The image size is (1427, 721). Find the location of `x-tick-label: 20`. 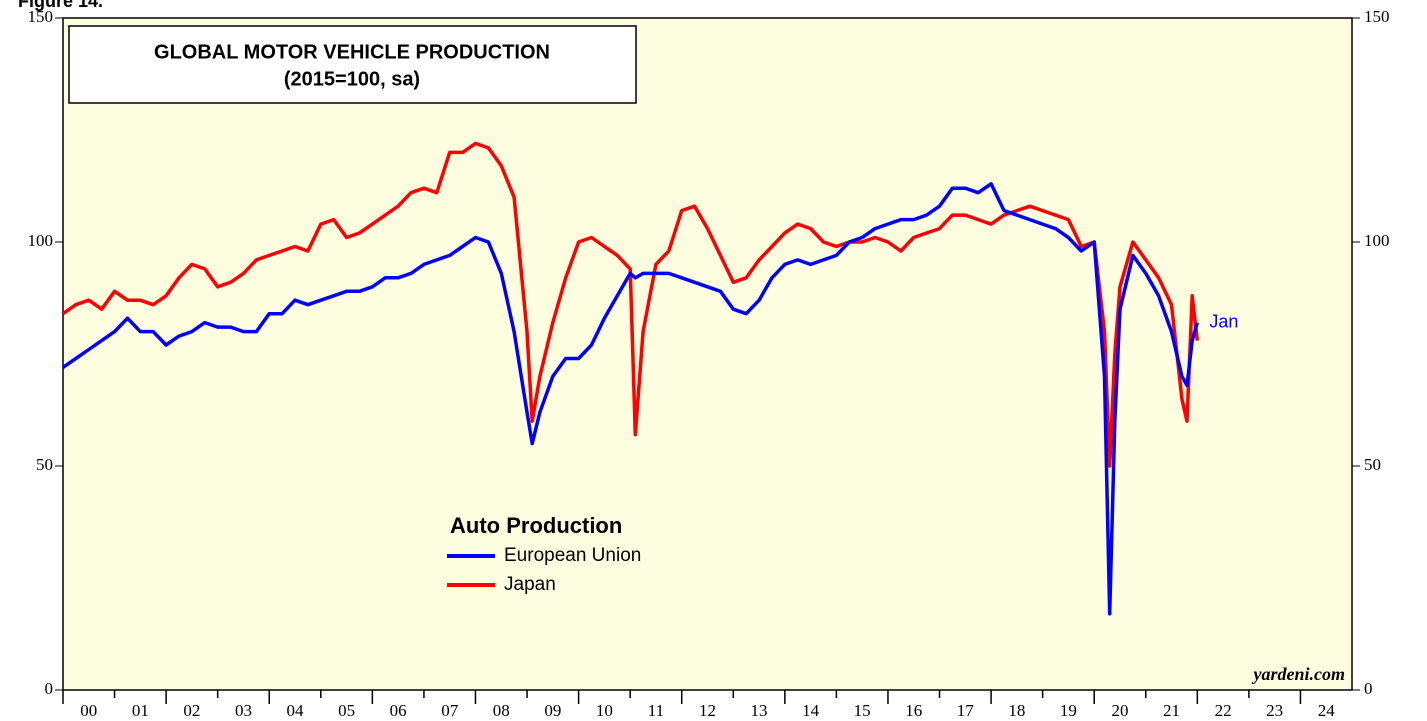

x-tick-label: 20 is located at coordinates (1119, 710).